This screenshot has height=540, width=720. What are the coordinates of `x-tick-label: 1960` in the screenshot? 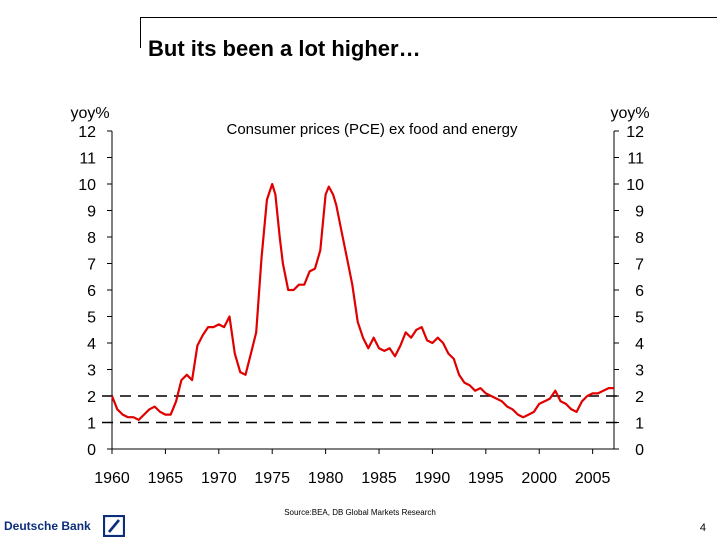 It's located at (112, 478).